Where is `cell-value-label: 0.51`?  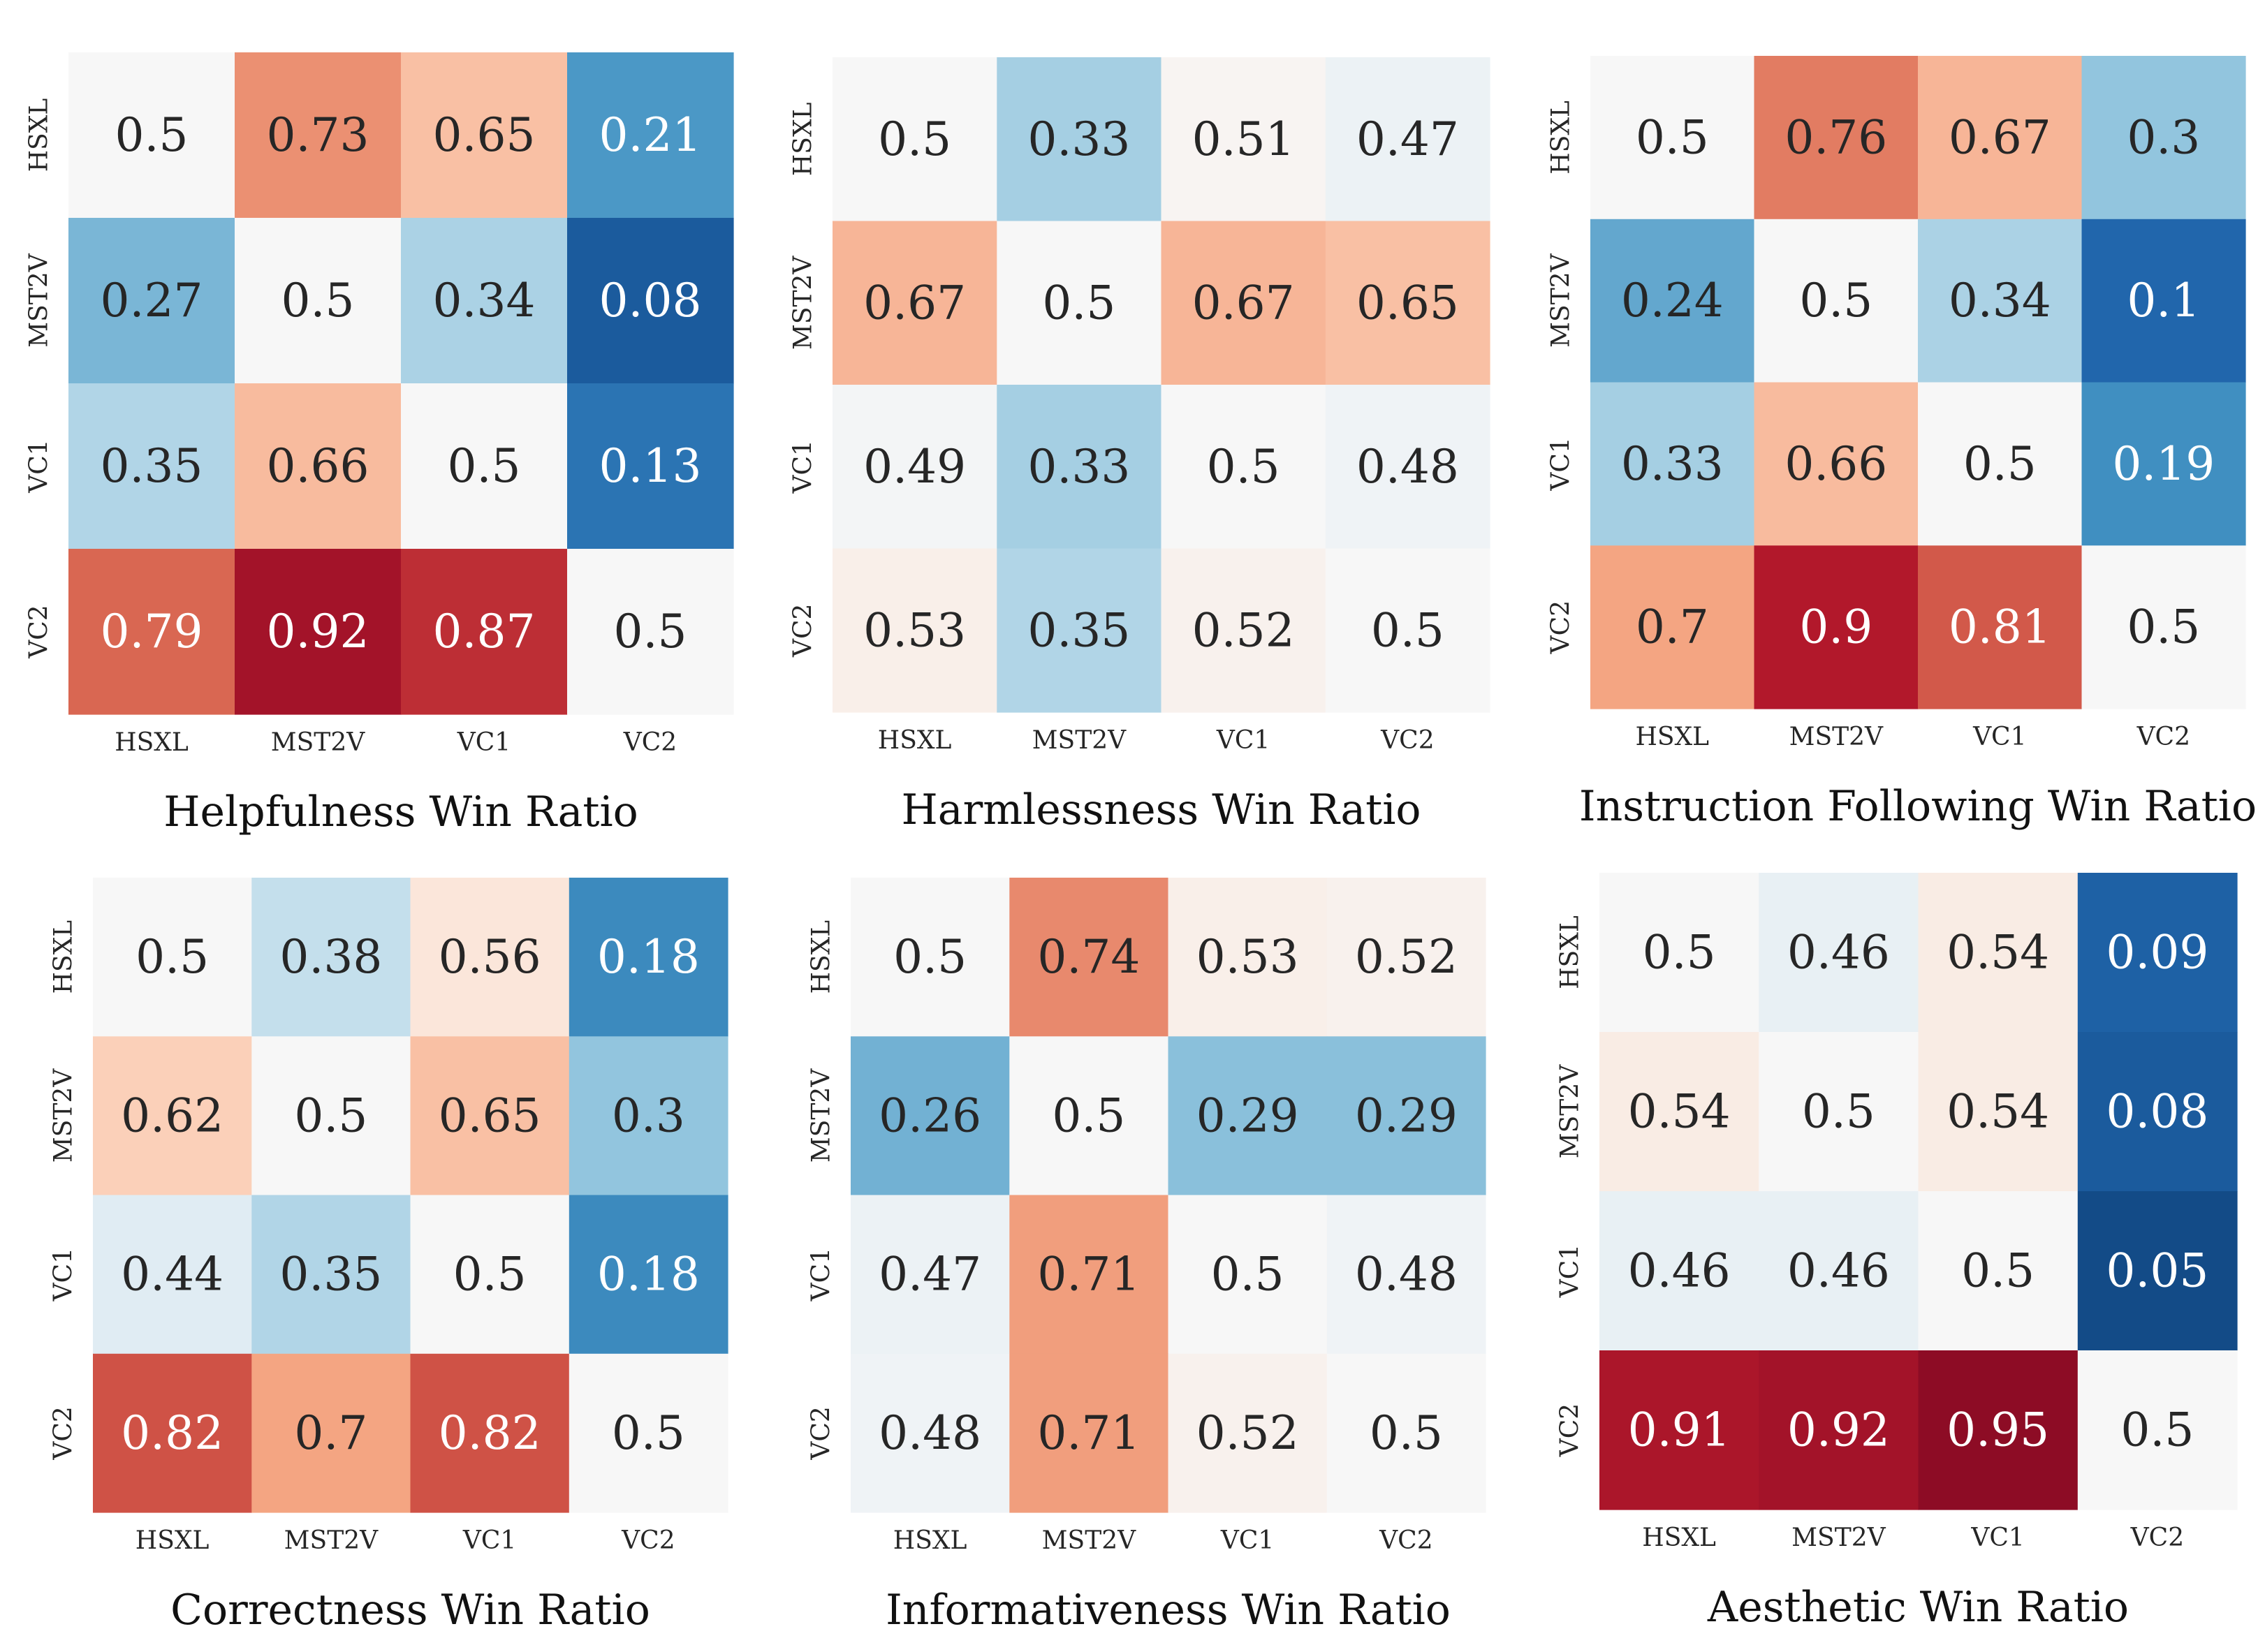 cell-value-label: 0.51 is located at coordinates (1244, 139).